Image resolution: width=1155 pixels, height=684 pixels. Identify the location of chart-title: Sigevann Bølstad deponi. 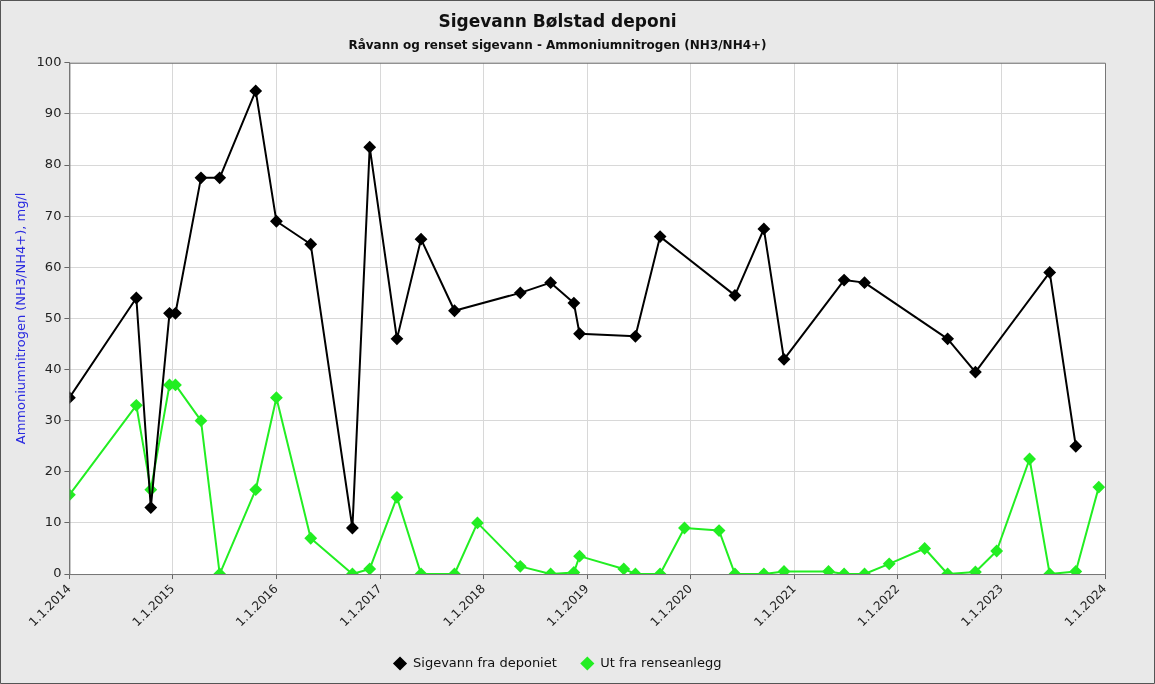
(557, 20).